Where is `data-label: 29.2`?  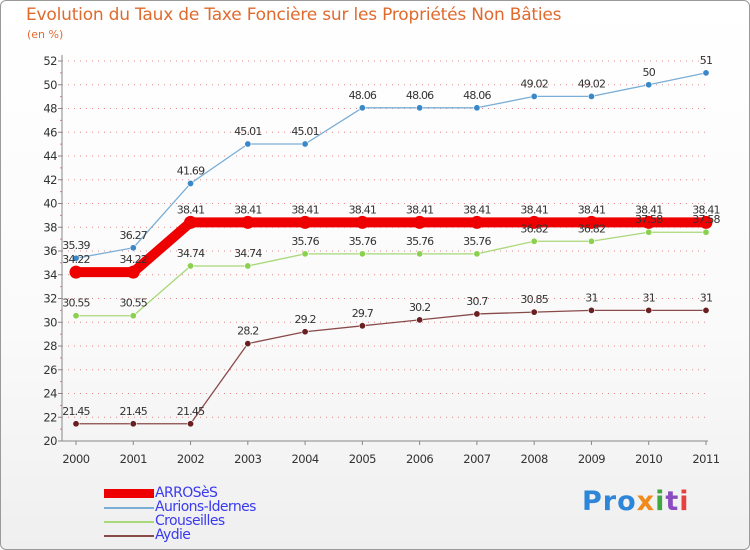 data-label: 29.2 is located at coordinates (304, 319).